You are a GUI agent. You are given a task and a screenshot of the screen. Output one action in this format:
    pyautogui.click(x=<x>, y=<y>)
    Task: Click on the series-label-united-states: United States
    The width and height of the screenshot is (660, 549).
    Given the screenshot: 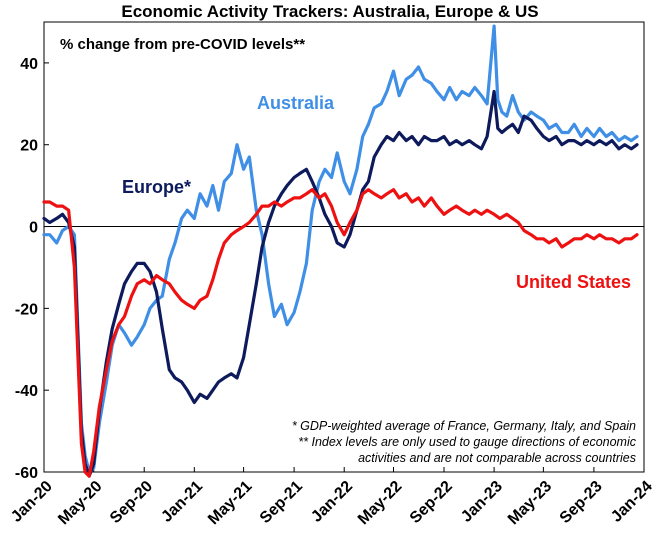 What is the action you would take?
    pyautogui.click(x=573, y=282)
    